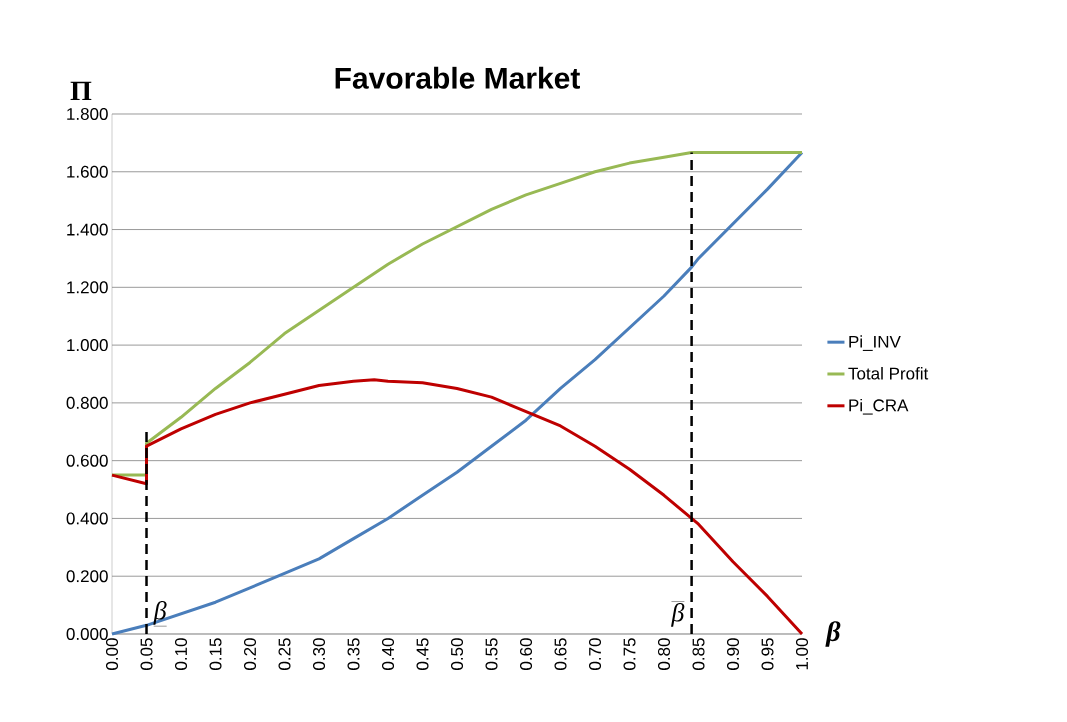 Image resolution: width=1067 pixels, height=722 pixels. Describe the element at coordinates (87, 287) in the screenshot. I see `y-tick-label: 1.200` at that location.